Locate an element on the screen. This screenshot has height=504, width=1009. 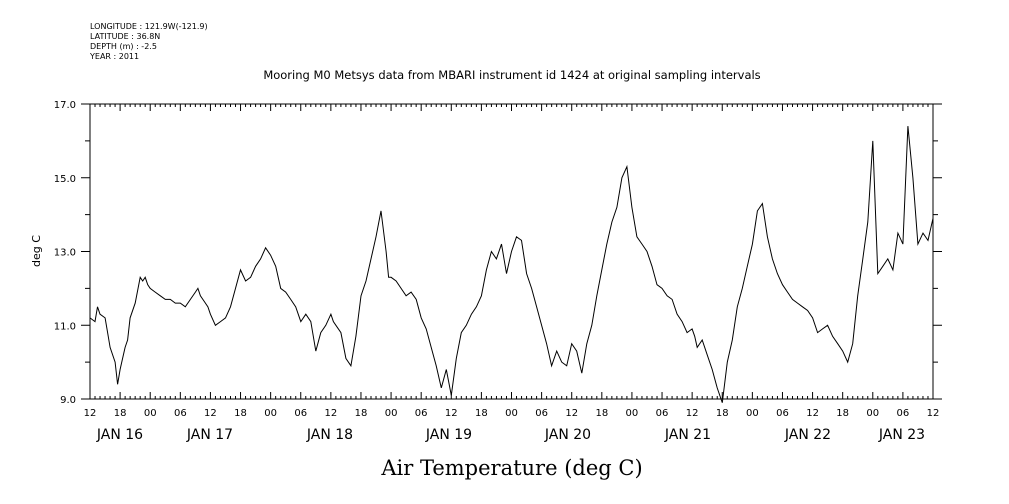
y-tick-label: 9.0 is located at coordinates (68, 400).